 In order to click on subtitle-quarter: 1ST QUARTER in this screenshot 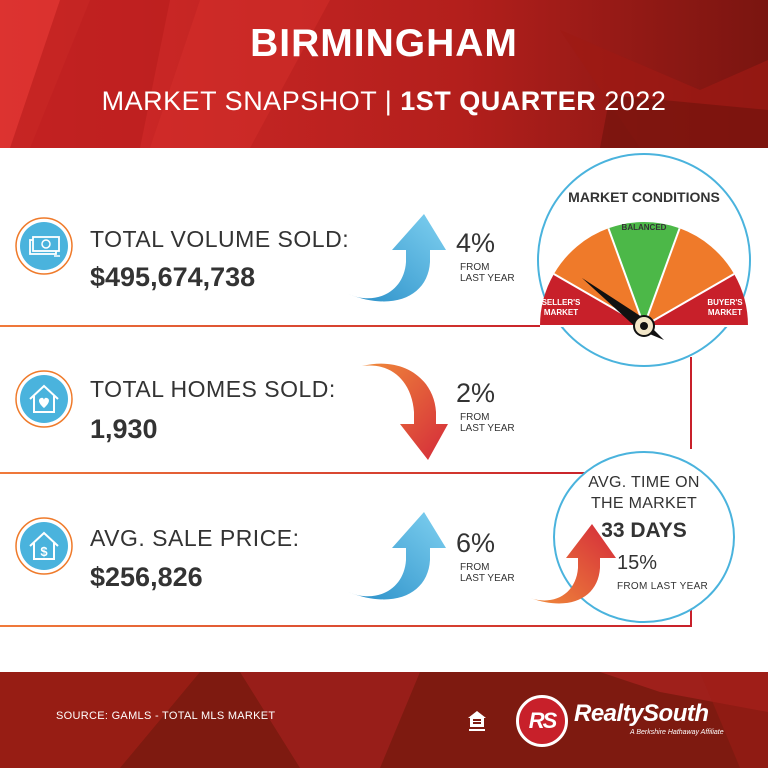, I will do `click(498, 101)`.